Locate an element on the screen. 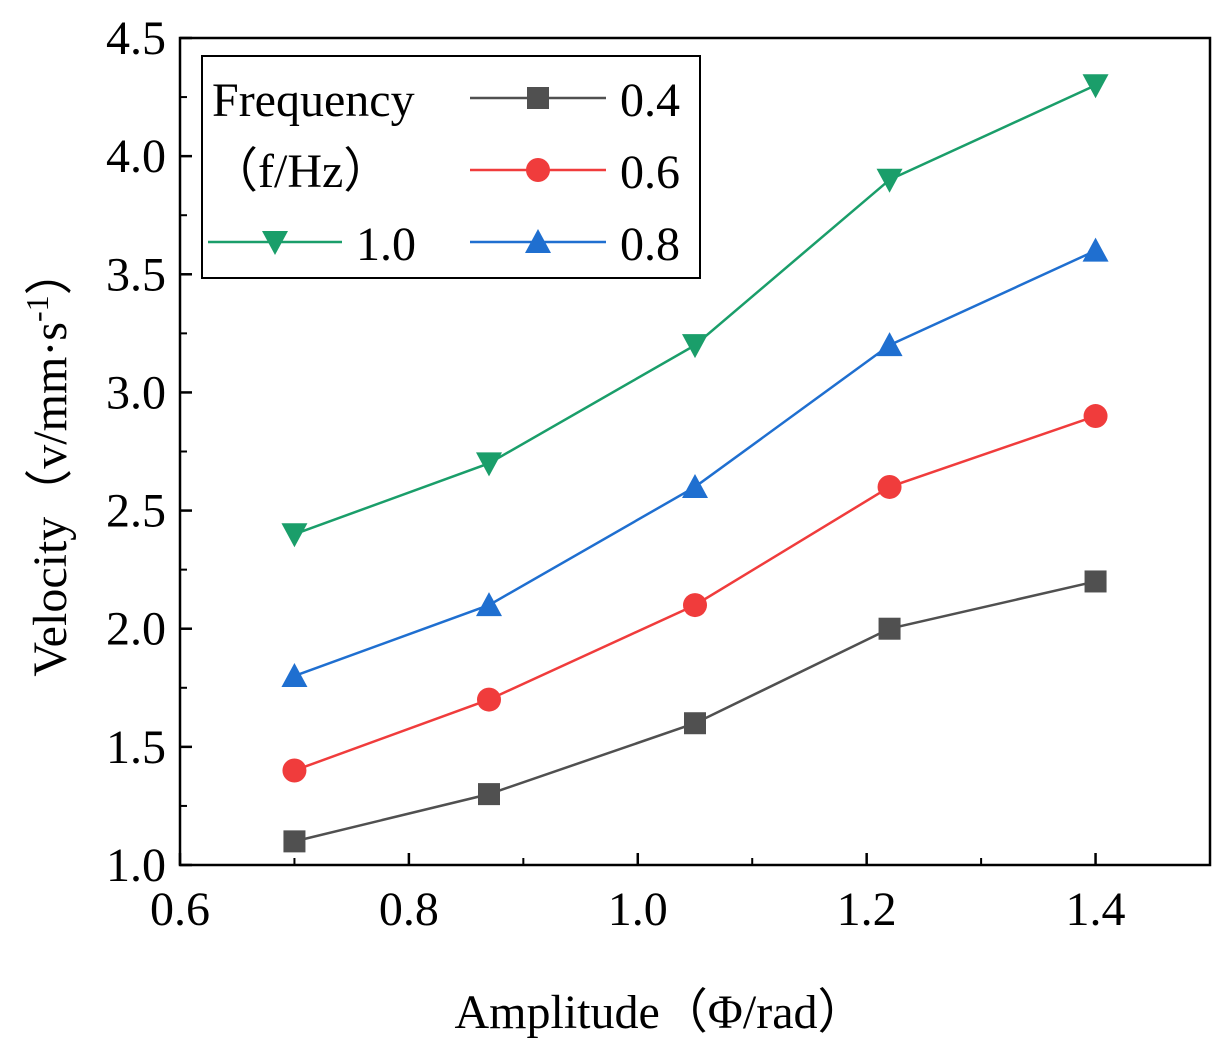 Image resolution: width=1224 pixels, height=1060 pixels. legend-entry-0.8: 0.8 is located at coordinates (575, 244).